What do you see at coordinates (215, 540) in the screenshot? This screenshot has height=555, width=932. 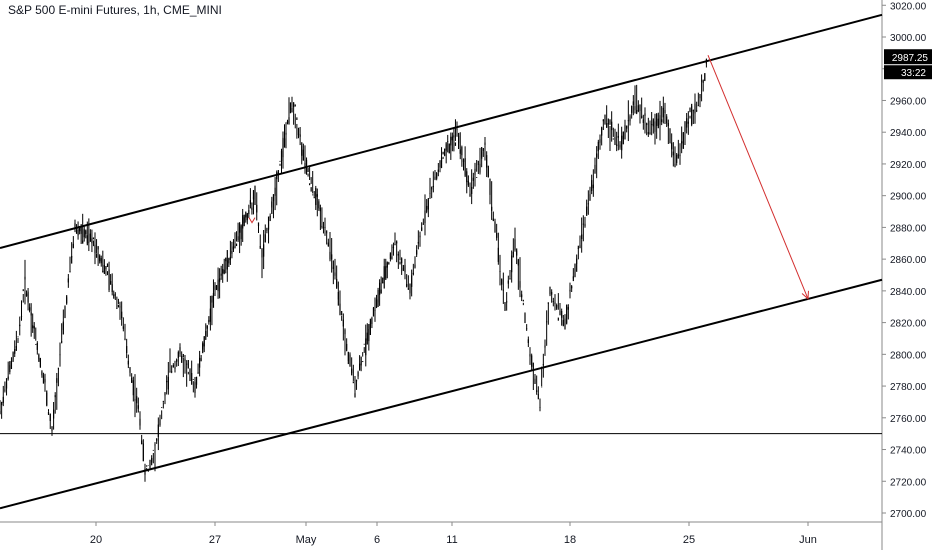 I see `x-tick-label: 27` at bounding box center [215, 540].